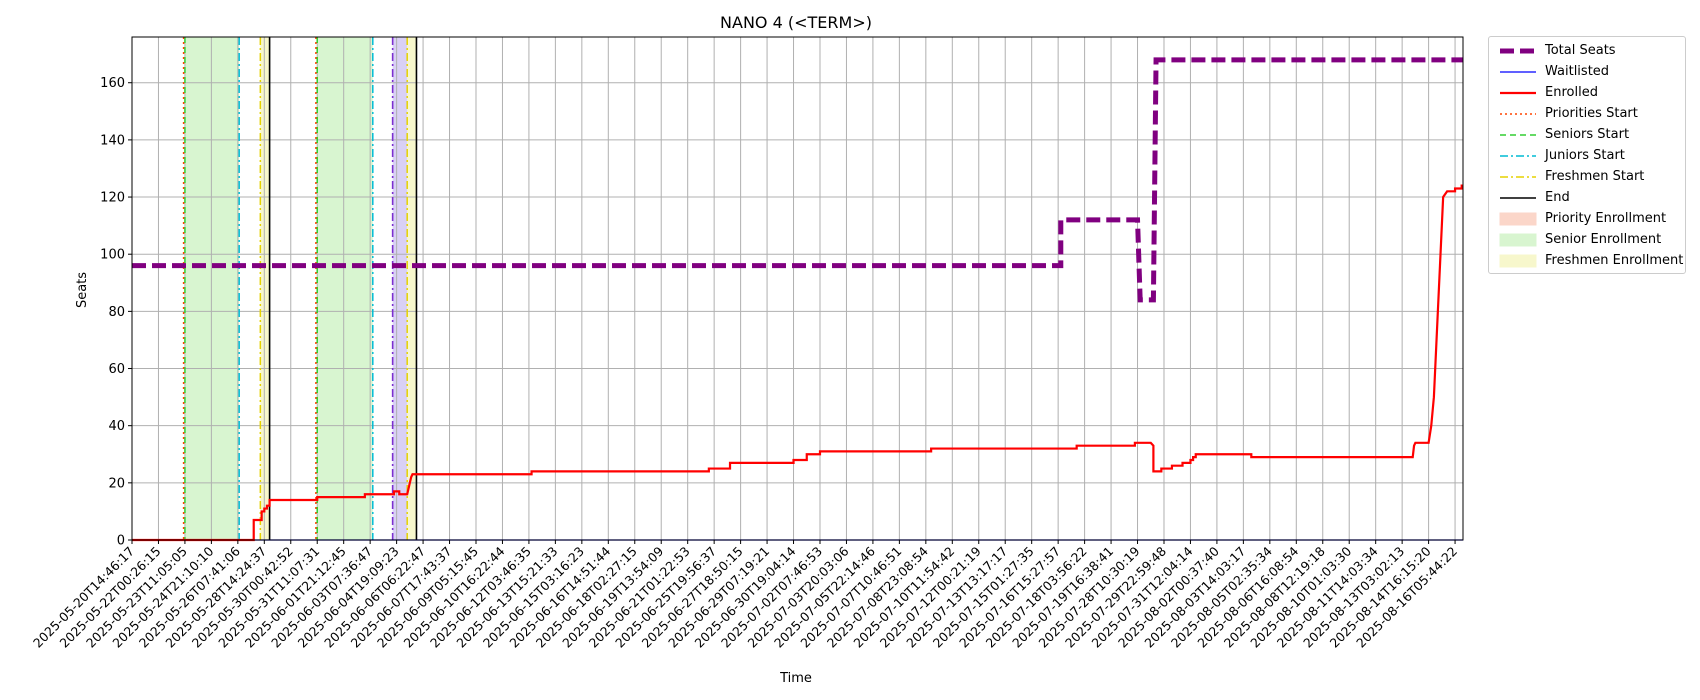 This screenshot has height=700, width=1700. What do you see at coordinates (112, 198) in the screenshot?
I see `y-tick-label-6: 120` at bounding box center [112, 198].